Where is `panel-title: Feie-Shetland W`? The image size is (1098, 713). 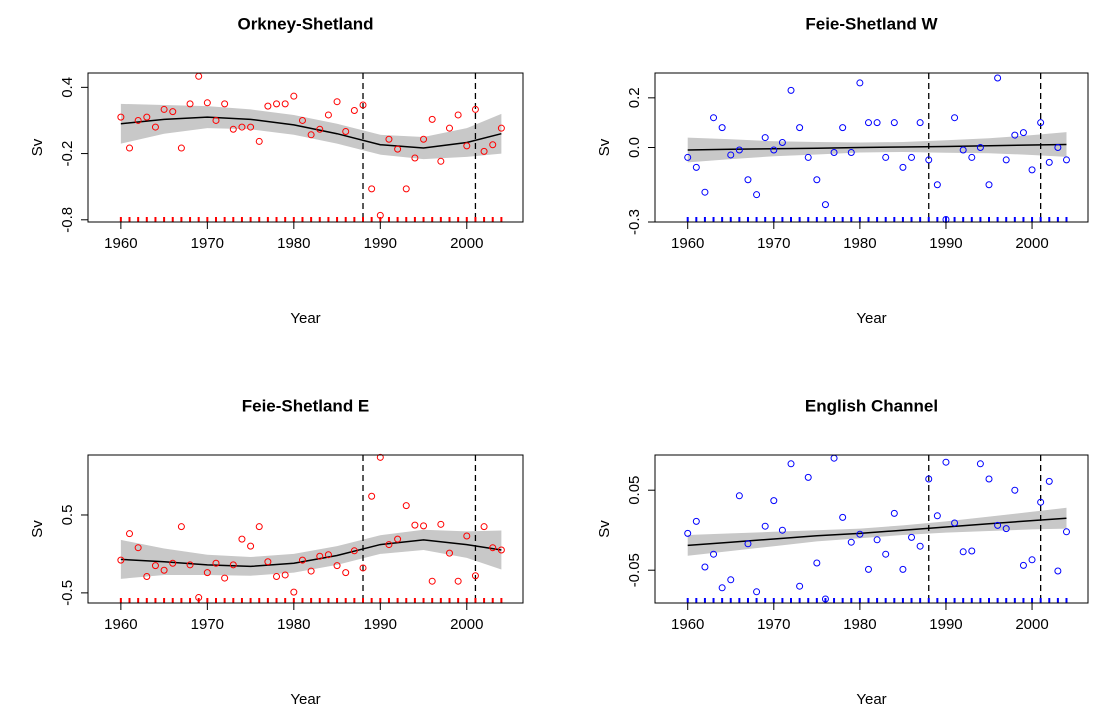
panel-title: Feie-Shetland W is located at coordinates (871, 23).